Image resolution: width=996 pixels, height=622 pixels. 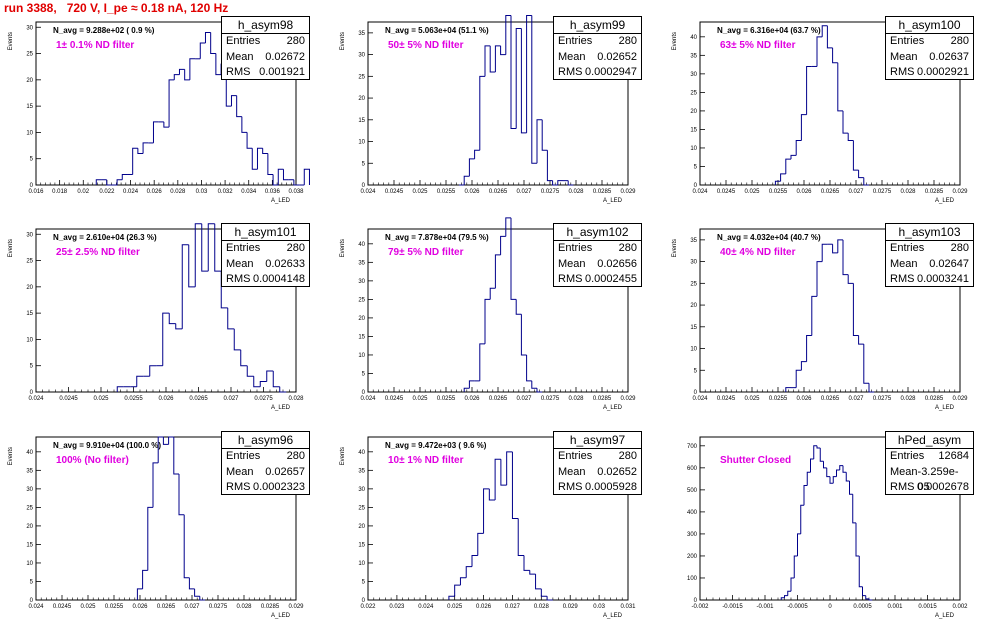 I want to click on y-axis-label: Events, so click(x=675, y=248).